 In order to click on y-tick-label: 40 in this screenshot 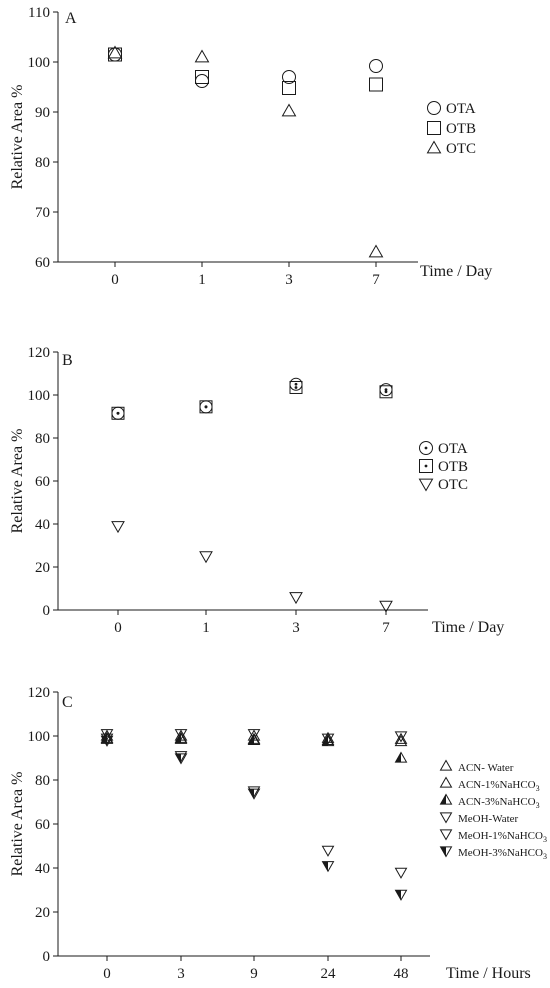, I will do `click(42, 869)`.